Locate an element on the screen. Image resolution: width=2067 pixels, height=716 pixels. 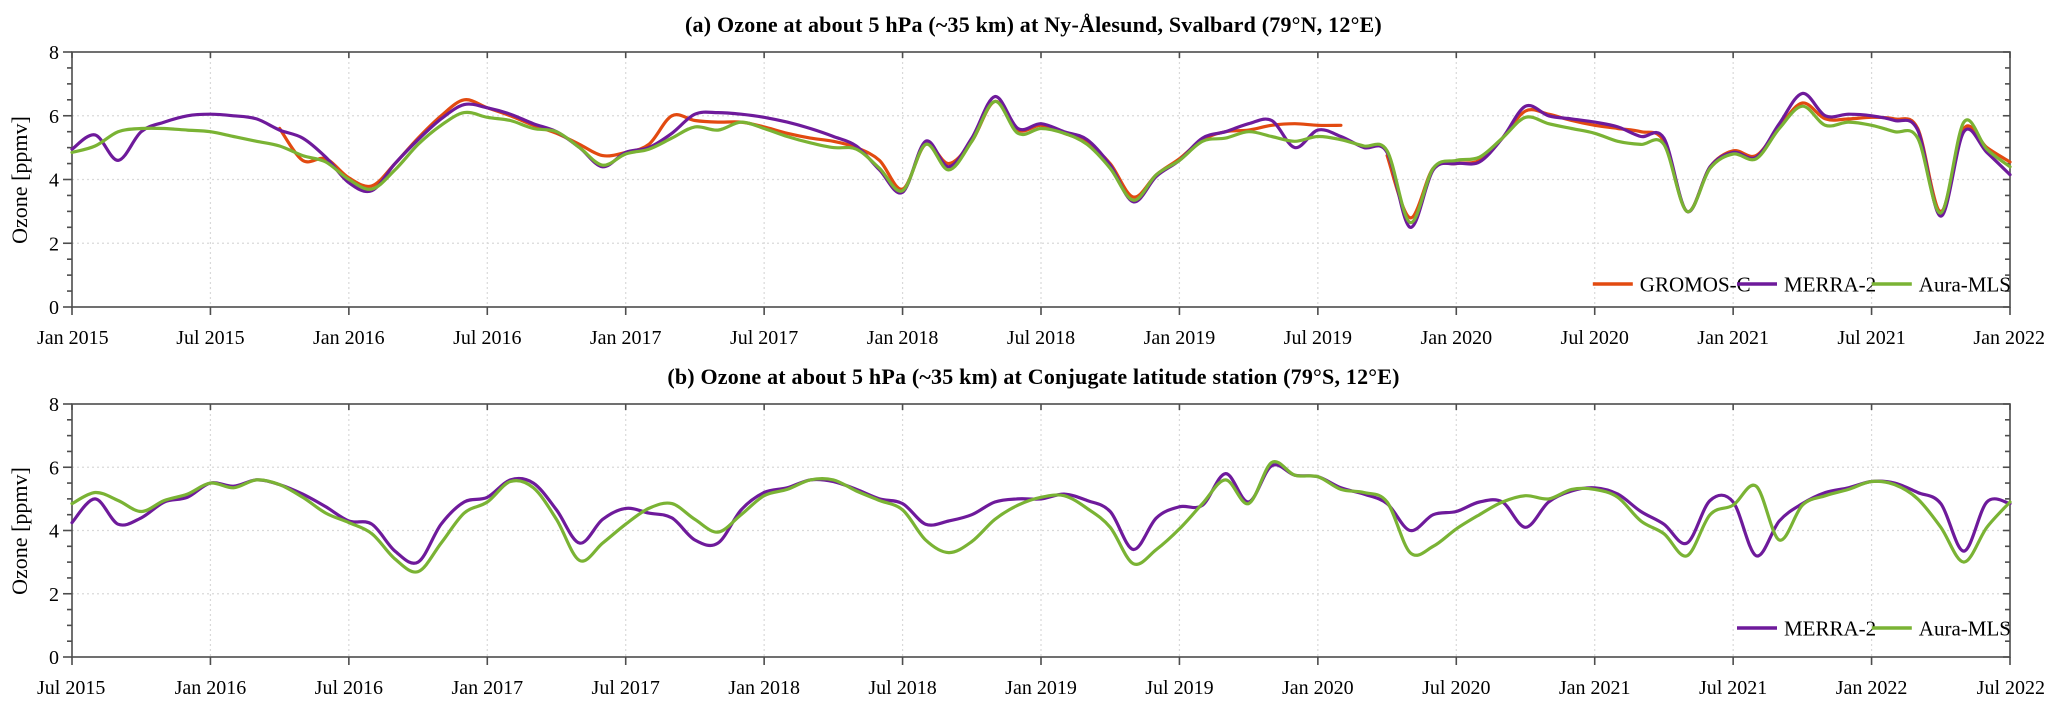
x-tick-label: Jan 2015 is located at coordinates (73, 338).